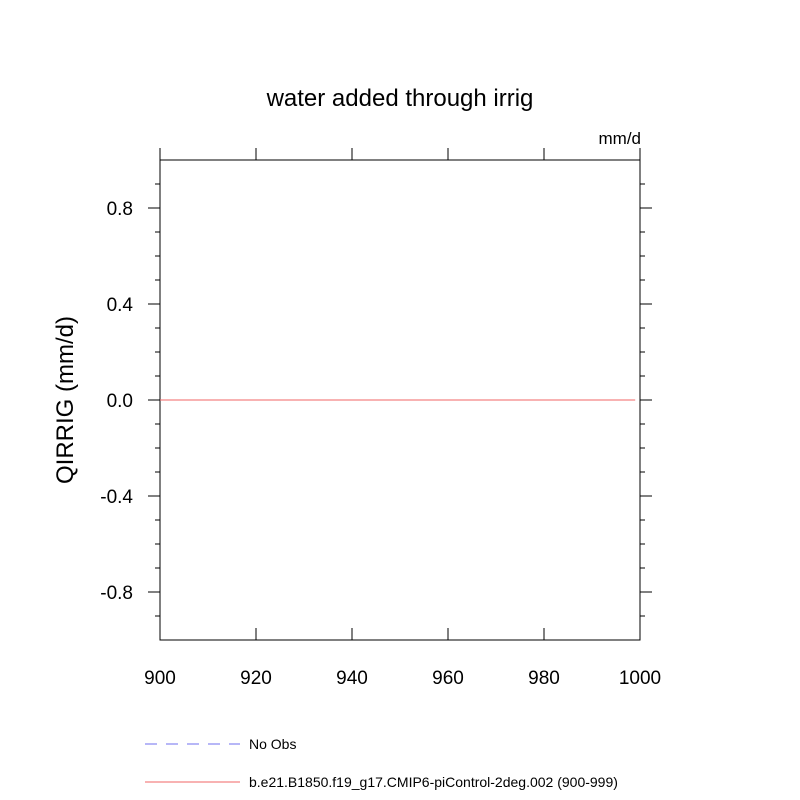  Describe the element at coordinates (272, 744) in the screenshot. I see `legend-label-0: No Obs` at that location.